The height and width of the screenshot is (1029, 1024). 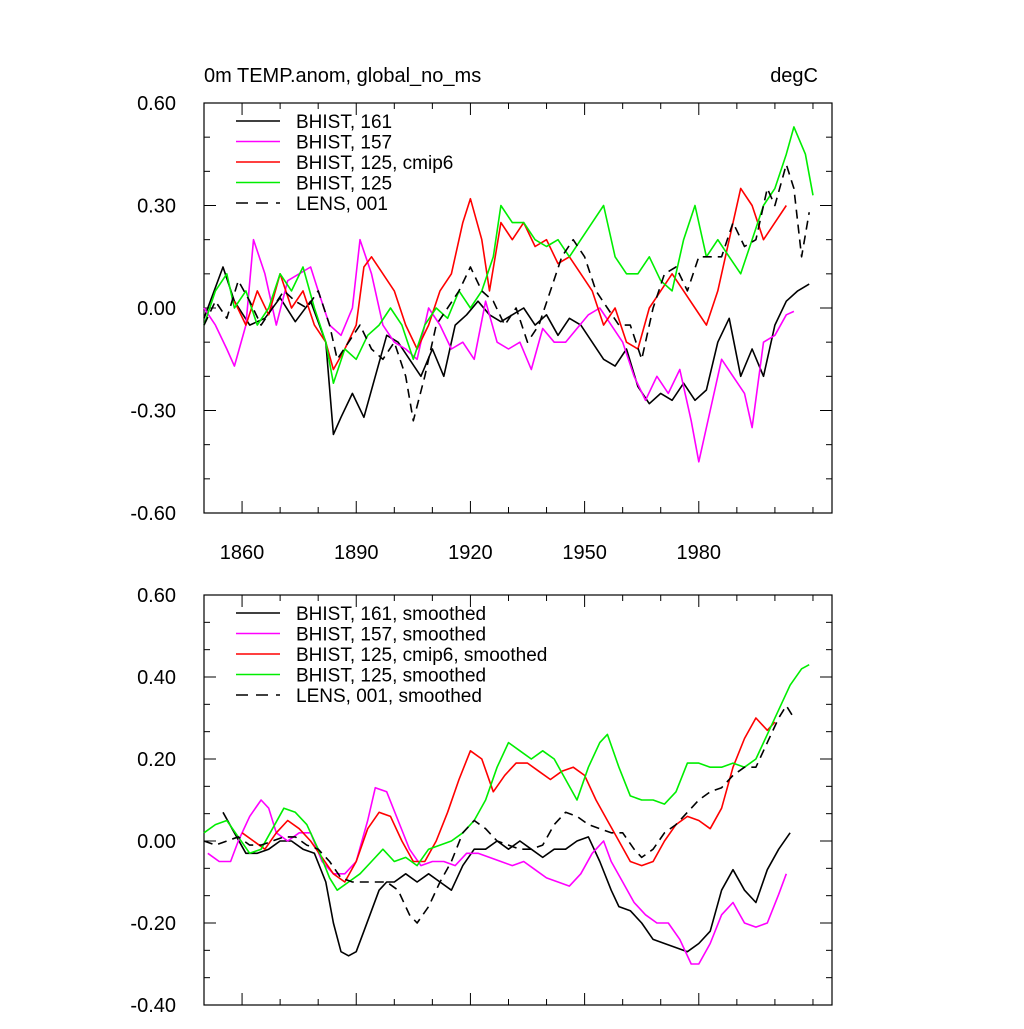 I want to click on series-line-bhist-157-smoothed, so click(x=497, y=875).